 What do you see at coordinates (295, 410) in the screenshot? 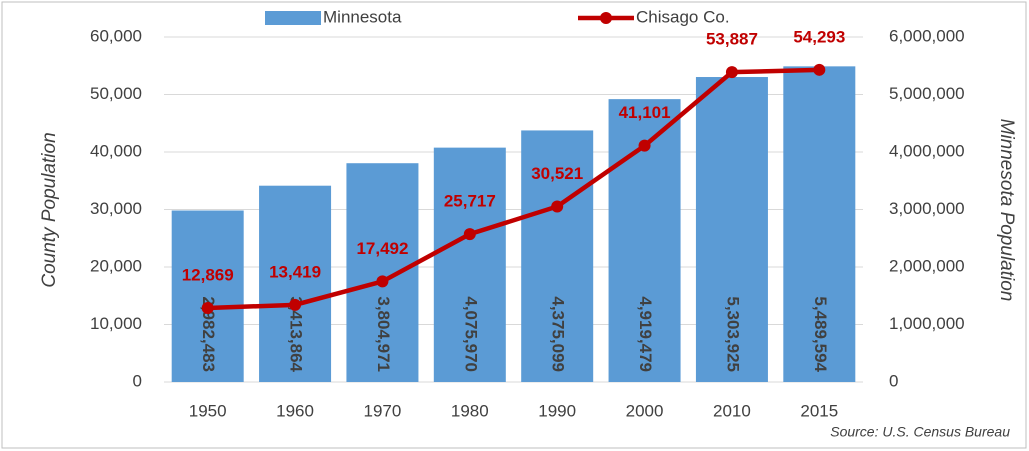
I see `x-tick-label: 1960` at bounding box center [295, 410].